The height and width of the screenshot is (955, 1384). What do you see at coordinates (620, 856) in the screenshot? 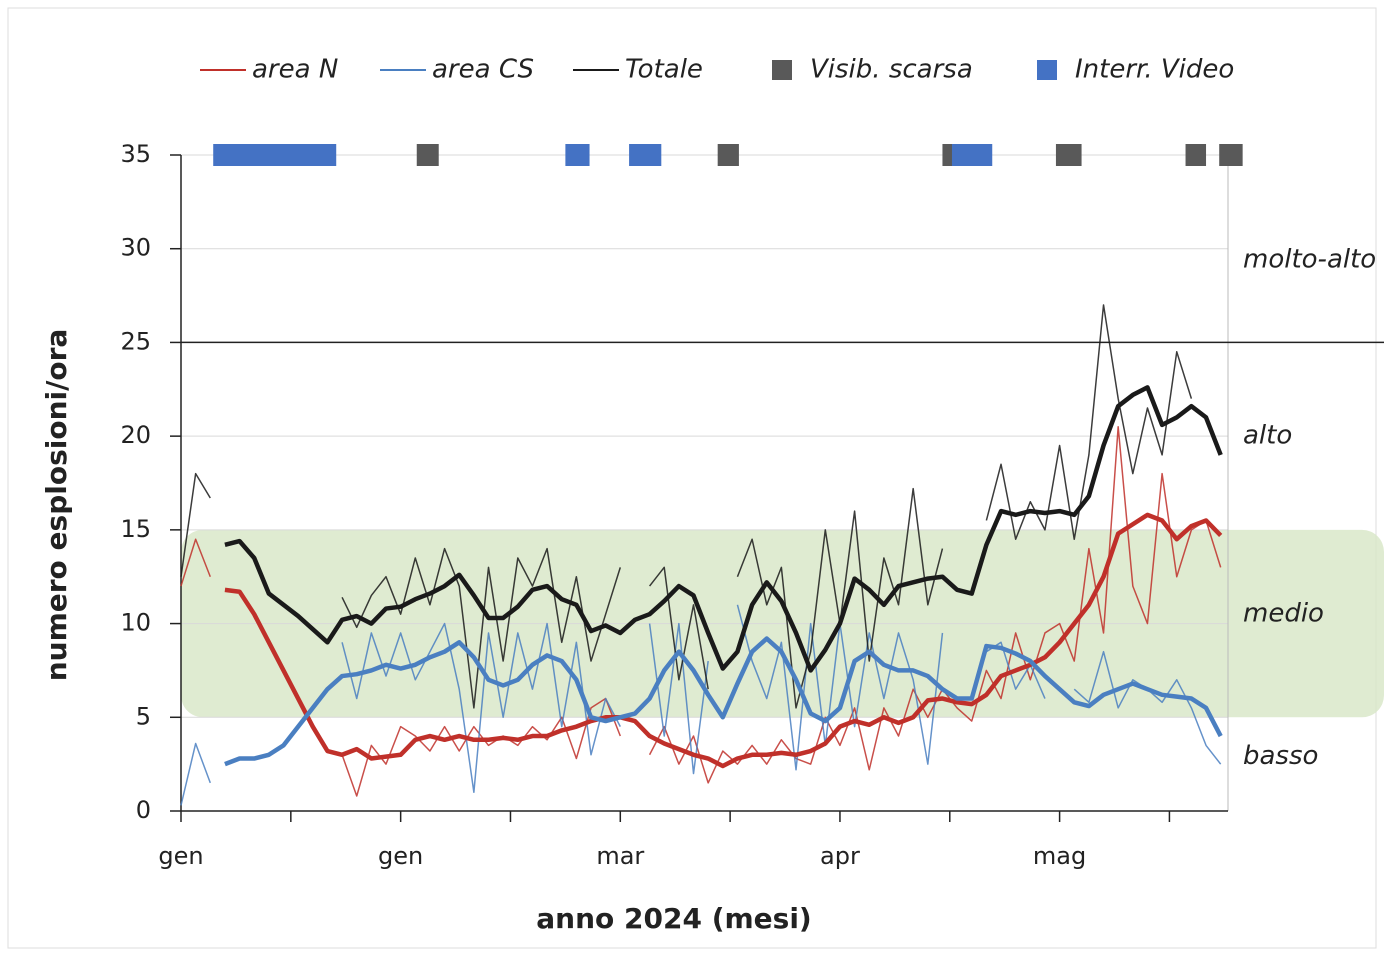
I see `x-tick-label: mar` at bounding box center [620, 856].